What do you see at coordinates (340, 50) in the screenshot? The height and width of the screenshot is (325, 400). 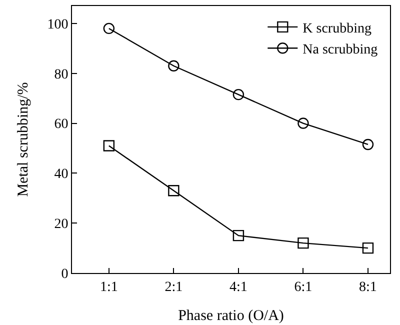 I see `legend-label: Na scrubbing` at bounding box center [340, 50].